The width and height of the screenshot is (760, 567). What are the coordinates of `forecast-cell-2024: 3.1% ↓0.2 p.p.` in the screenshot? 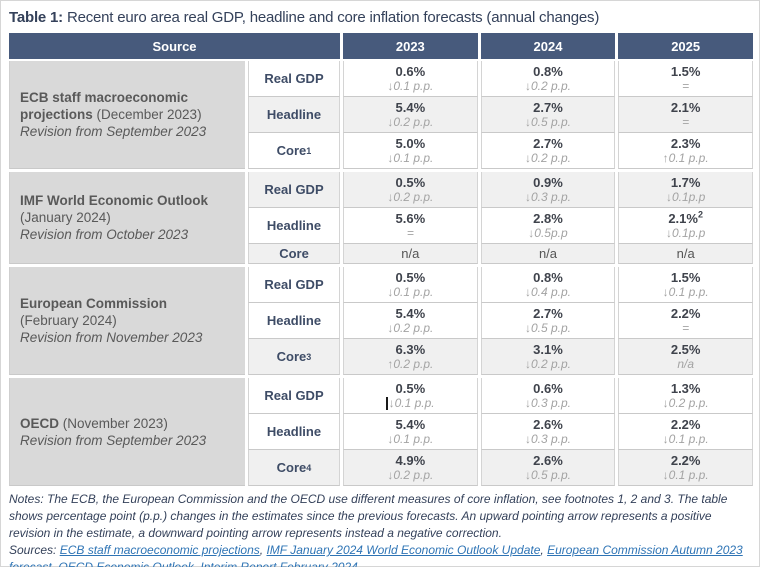 It's located at (548, 357).